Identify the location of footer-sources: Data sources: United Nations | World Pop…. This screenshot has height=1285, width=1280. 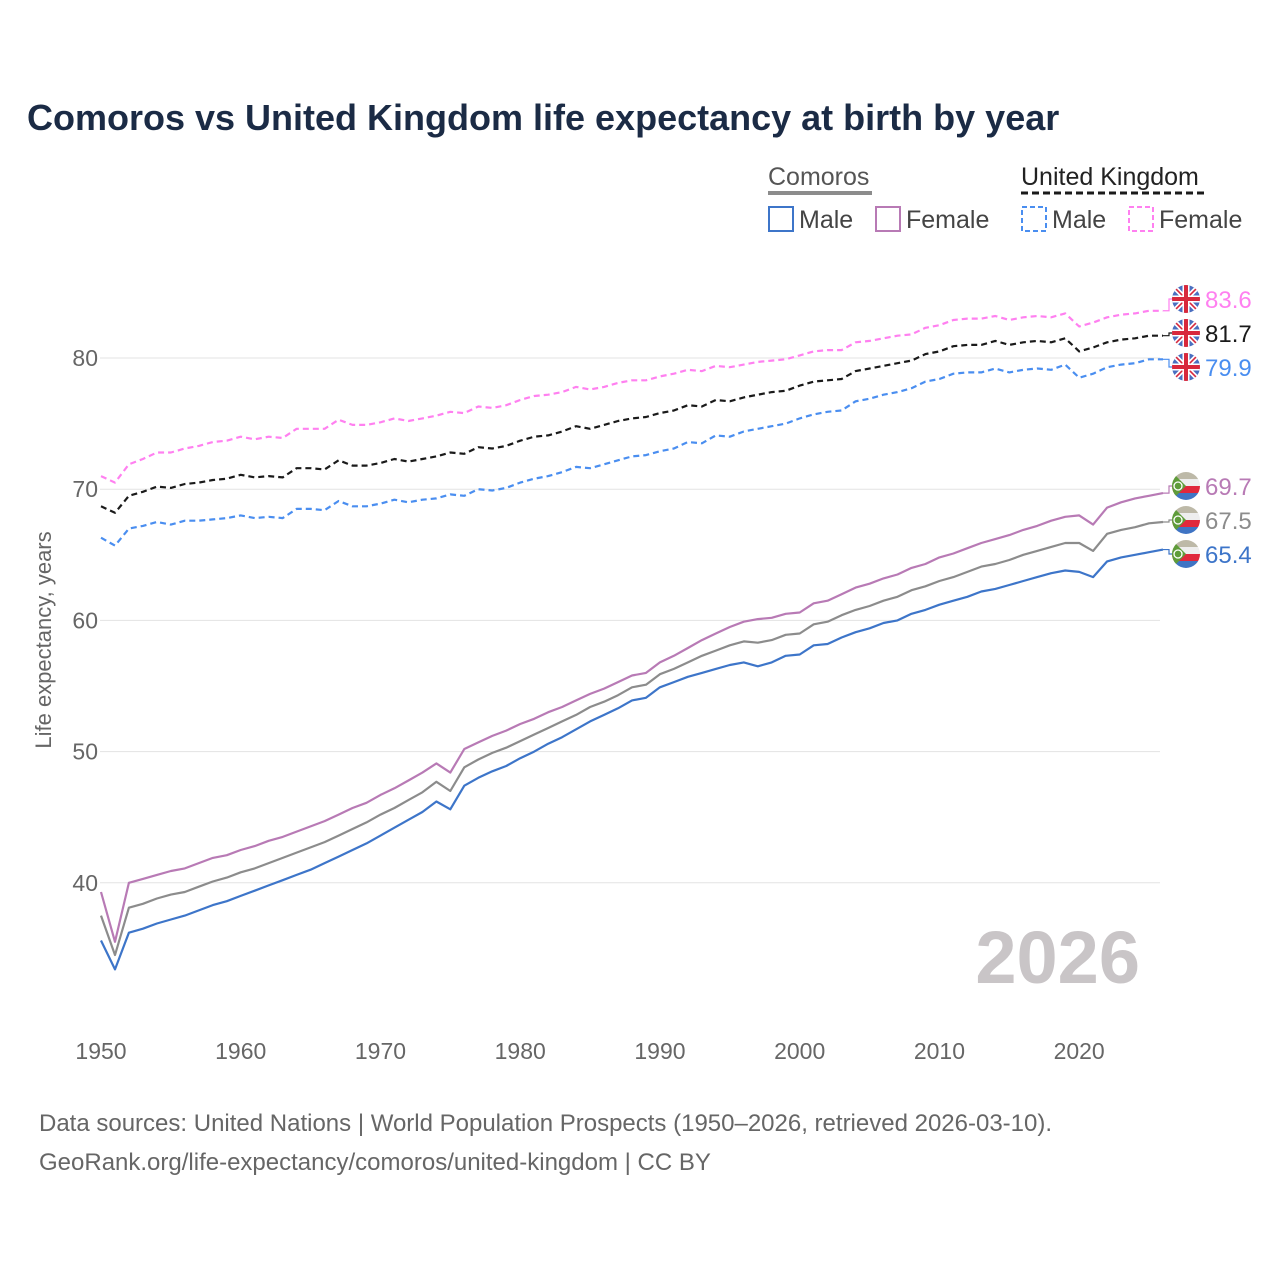
(545, 1123).